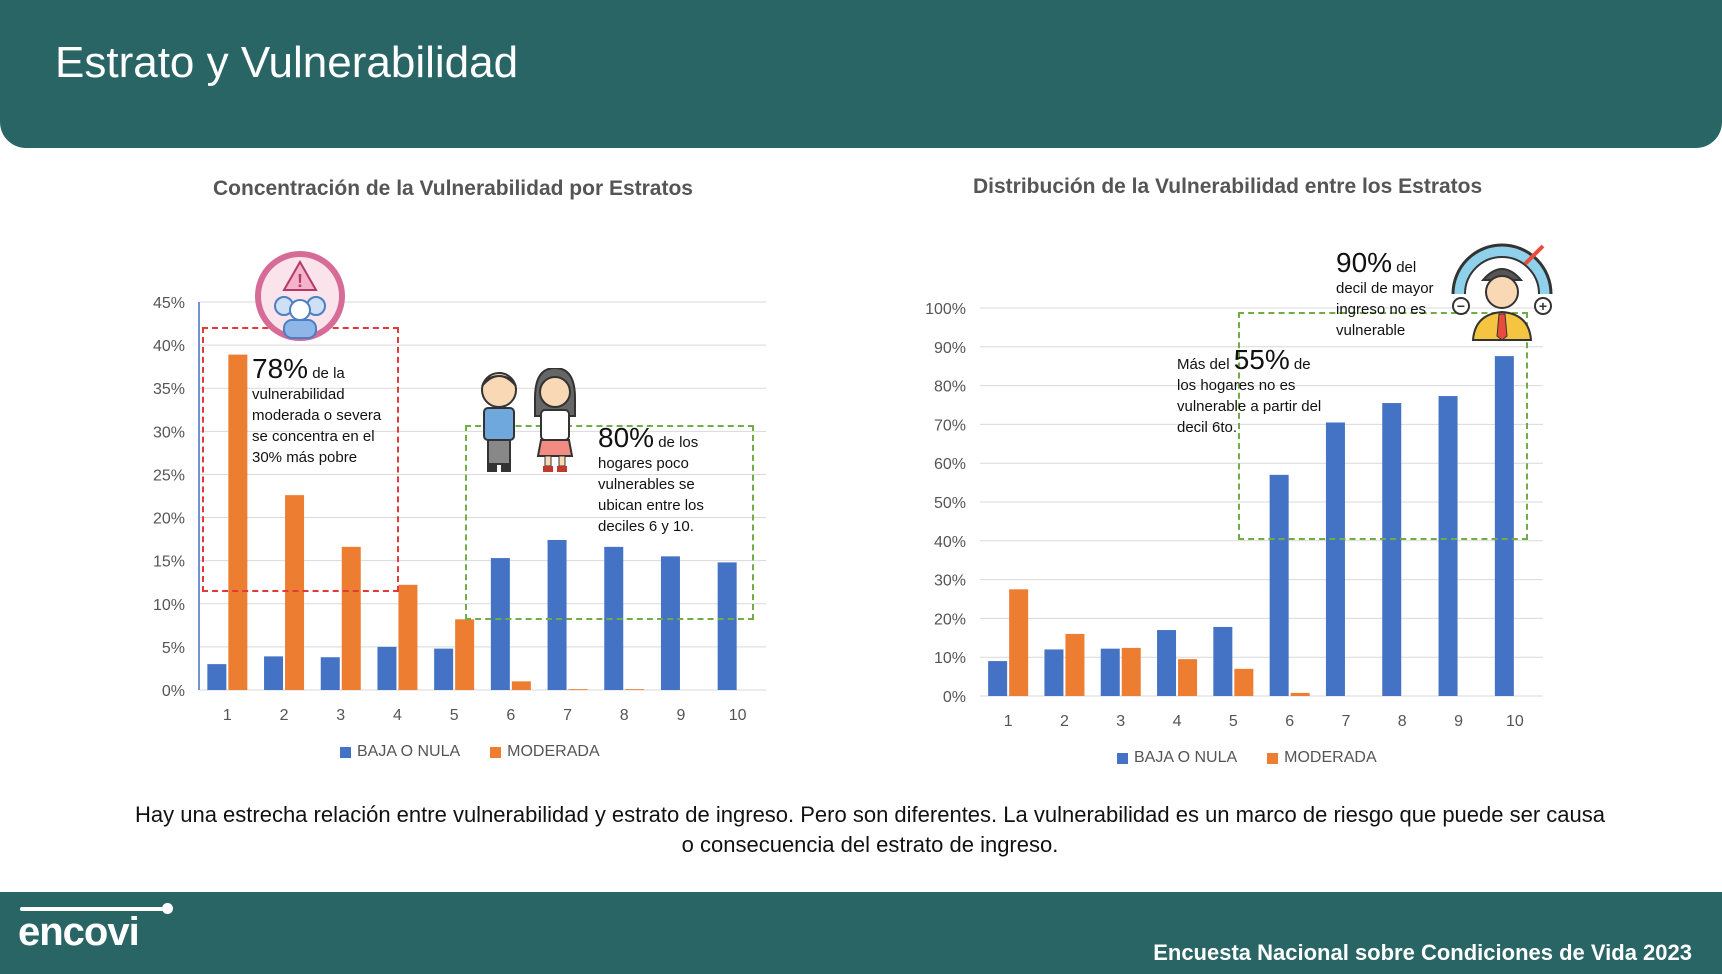  I want to click on chart1-xtick-label: 3, so click(340, 715).